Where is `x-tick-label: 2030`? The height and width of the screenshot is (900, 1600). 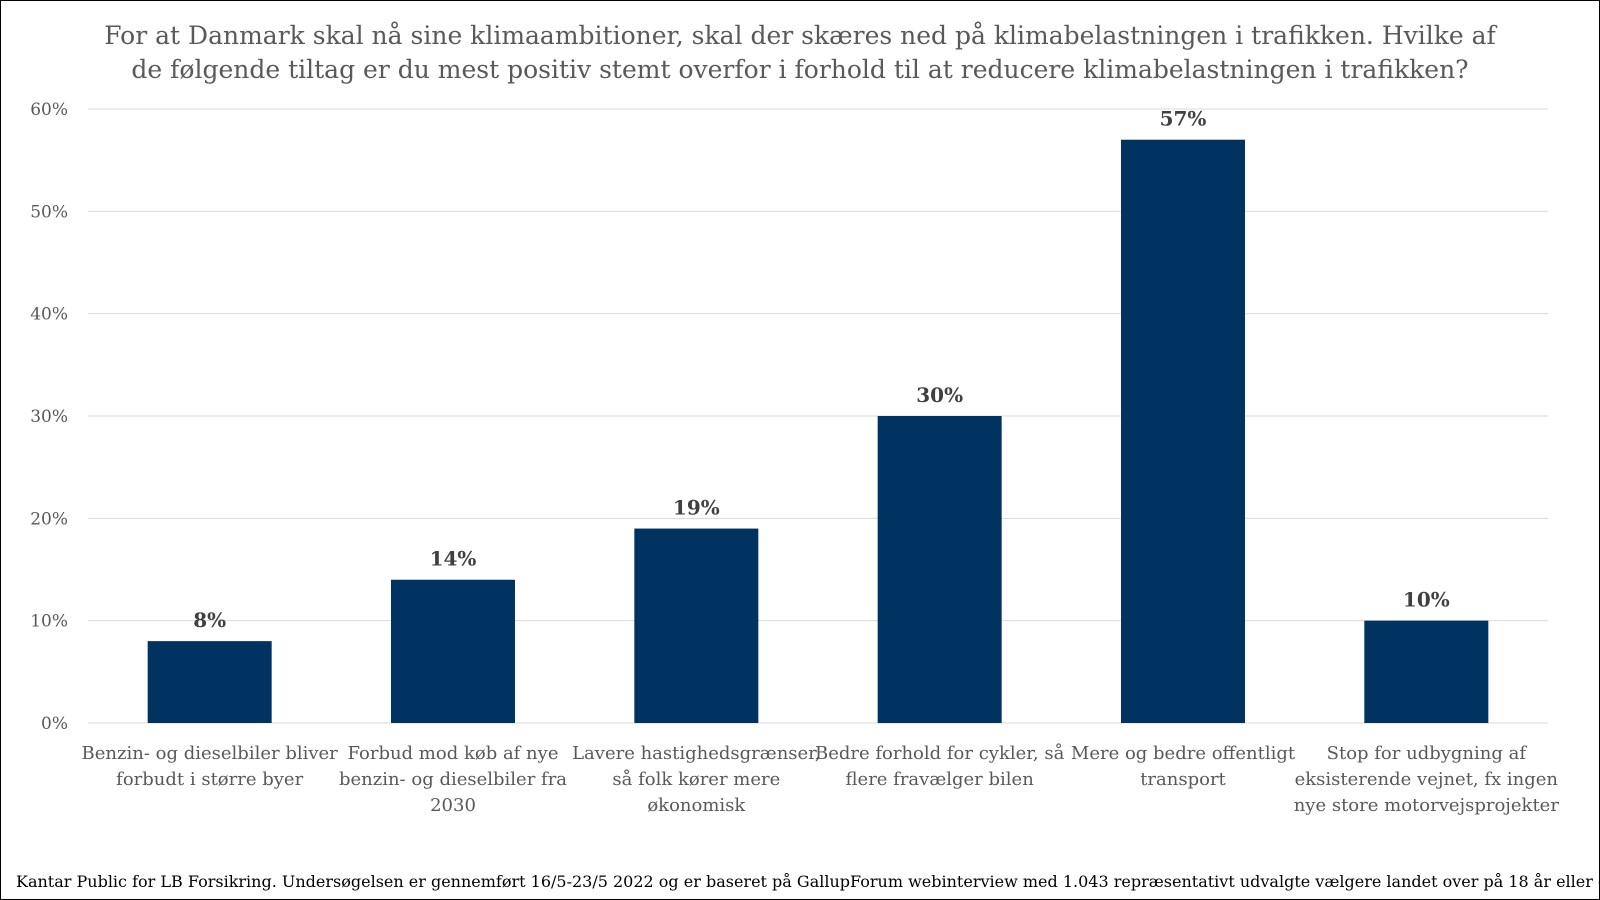
x-tick-label: 2030 is located at coordinates (453, 805).